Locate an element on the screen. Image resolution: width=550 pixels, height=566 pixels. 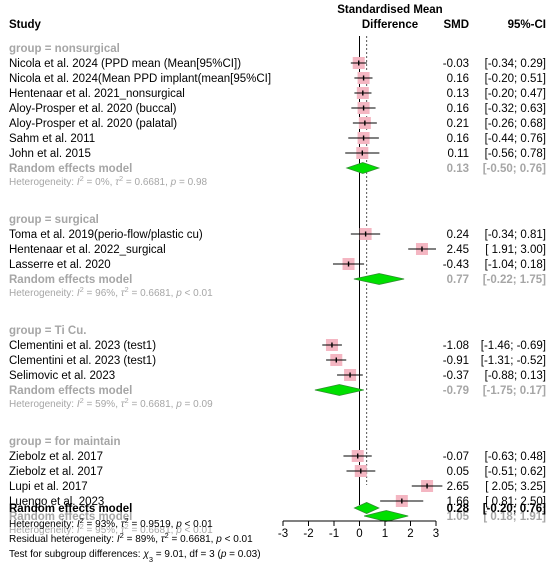
study-ci: [-0.51; 0.62] is located at coordinates (515, 472).